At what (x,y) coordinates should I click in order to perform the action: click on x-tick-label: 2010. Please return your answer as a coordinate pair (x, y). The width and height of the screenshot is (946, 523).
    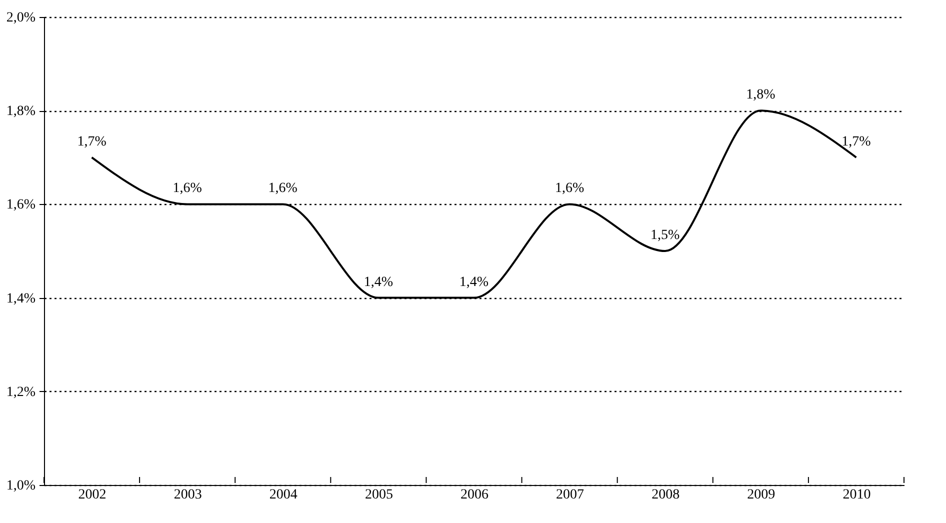
    Looking at the image, I should click on (856, 495).